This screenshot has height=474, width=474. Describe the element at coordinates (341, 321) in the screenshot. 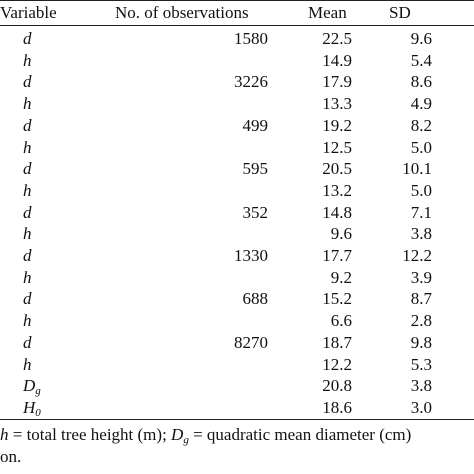

I see `cell-mean: 6.6` at that location.